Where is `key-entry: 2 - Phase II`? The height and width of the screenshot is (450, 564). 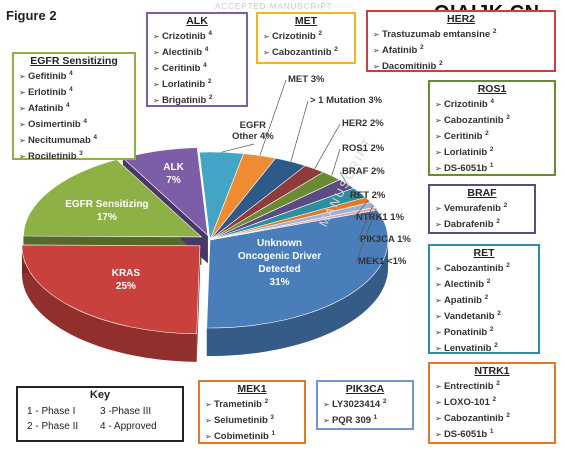 key-entry: 2 - Phase II is located at coordinates (53, 426).